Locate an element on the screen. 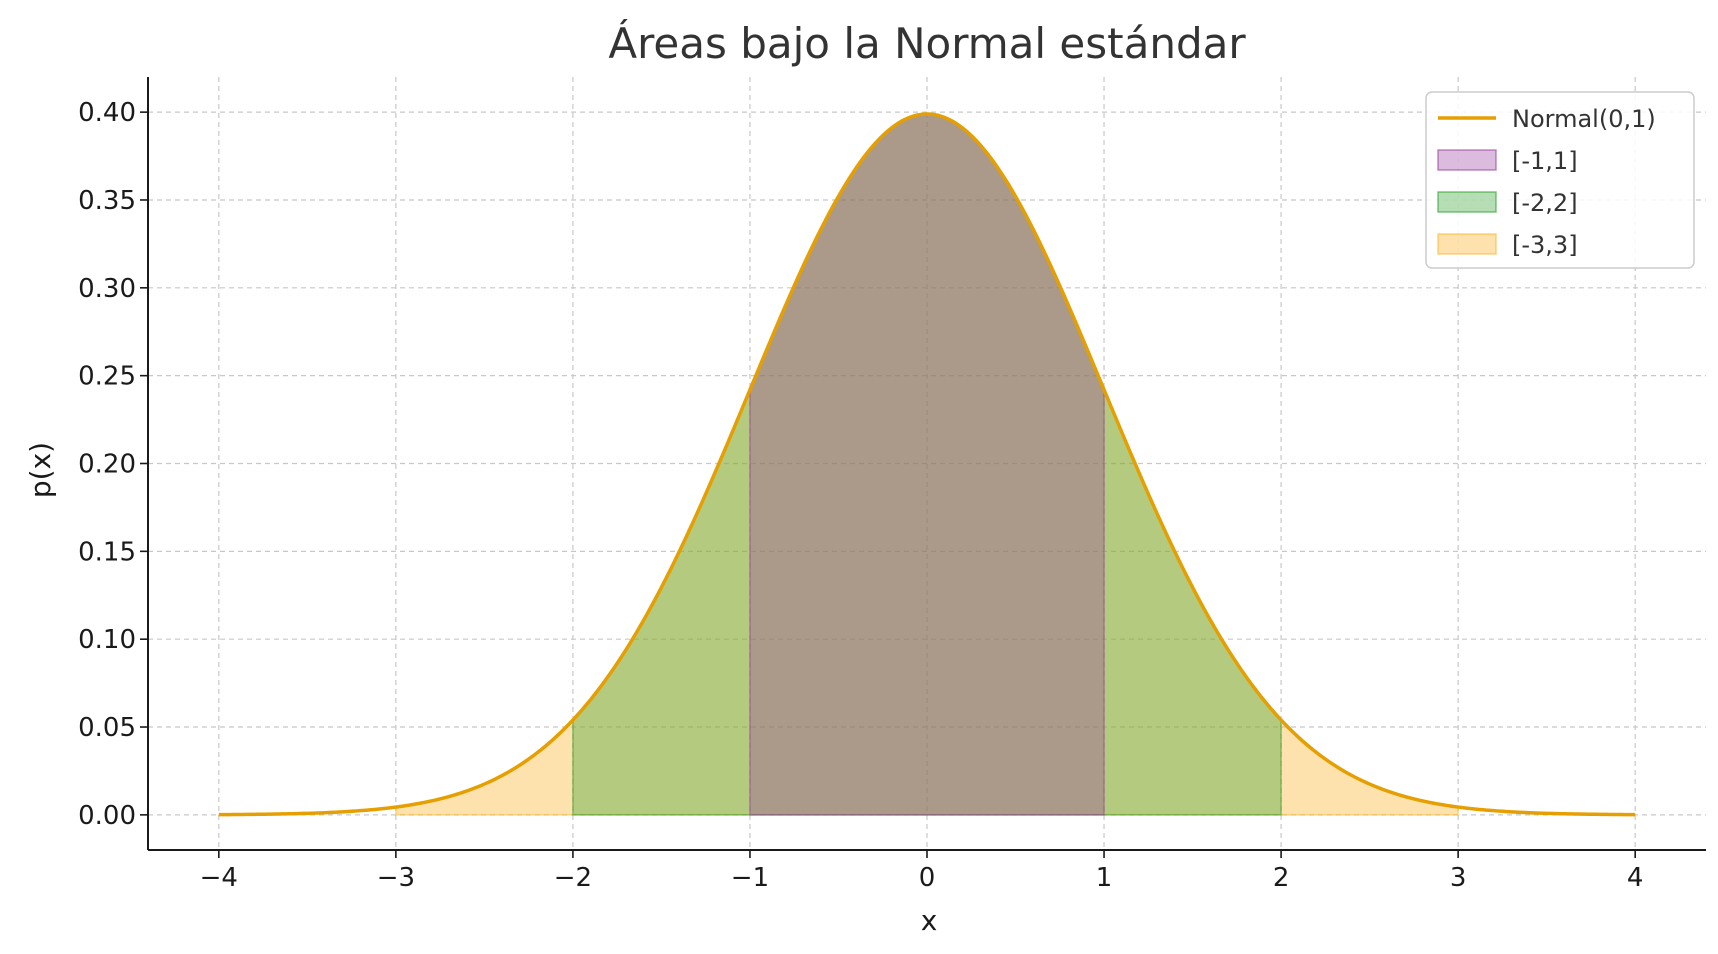 The width and height of the screenshot is (1718, 954). y-tick-label: 0.30 is located at coordinates (107, 289).